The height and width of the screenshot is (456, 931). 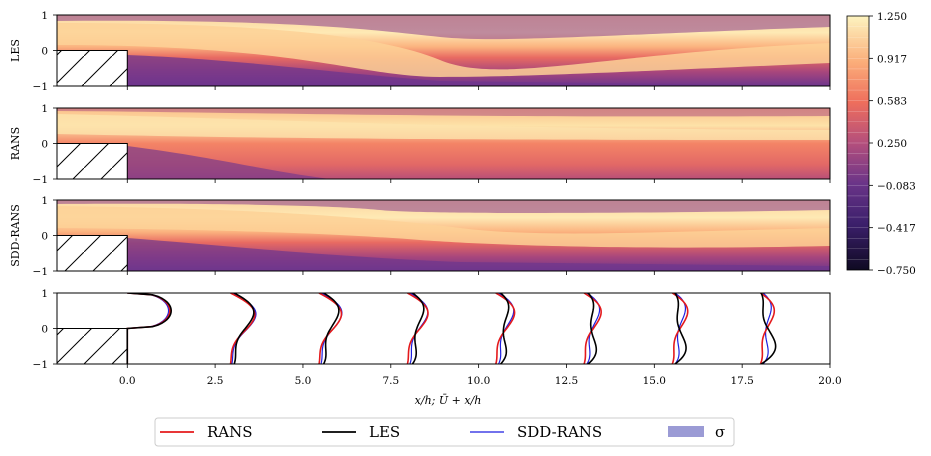 I want to click on x-tick-label: 12.5, so click(x=566, y=381).